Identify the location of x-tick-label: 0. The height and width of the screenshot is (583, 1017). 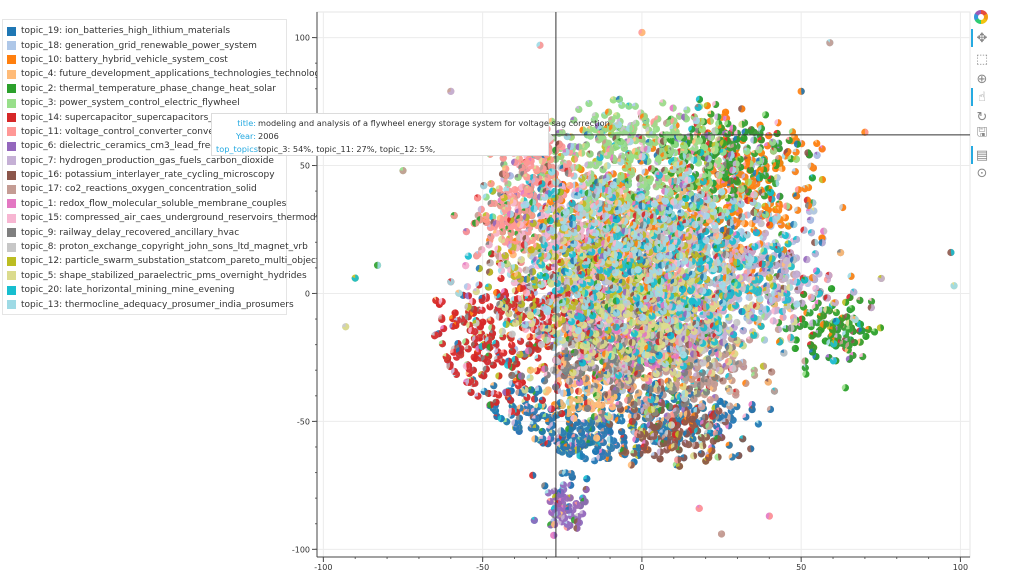
(641, 567).